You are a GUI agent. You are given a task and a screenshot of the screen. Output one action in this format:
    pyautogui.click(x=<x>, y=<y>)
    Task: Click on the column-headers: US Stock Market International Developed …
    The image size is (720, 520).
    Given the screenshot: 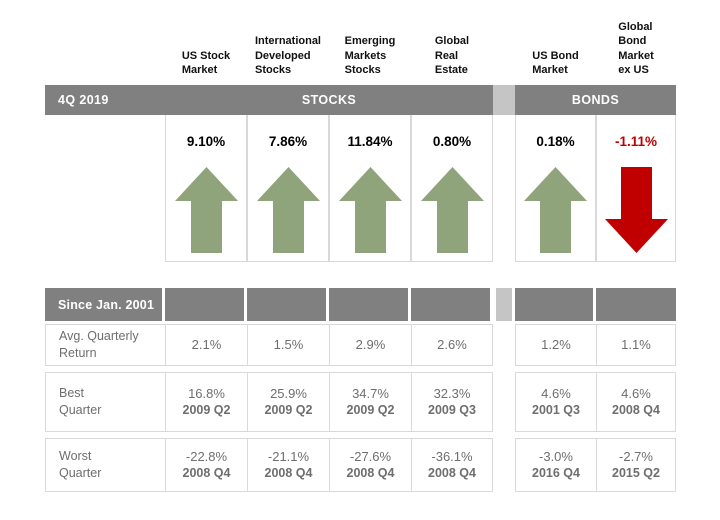 What is the action you would take?
    pyautogui.click(x=360, y=42)
    